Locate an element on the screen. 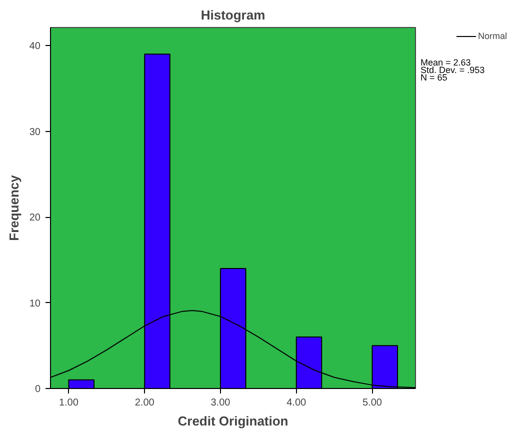 This screenshot has height=432, width=511. x-tick-label: 1.00 is located at coordinates (68, 403).